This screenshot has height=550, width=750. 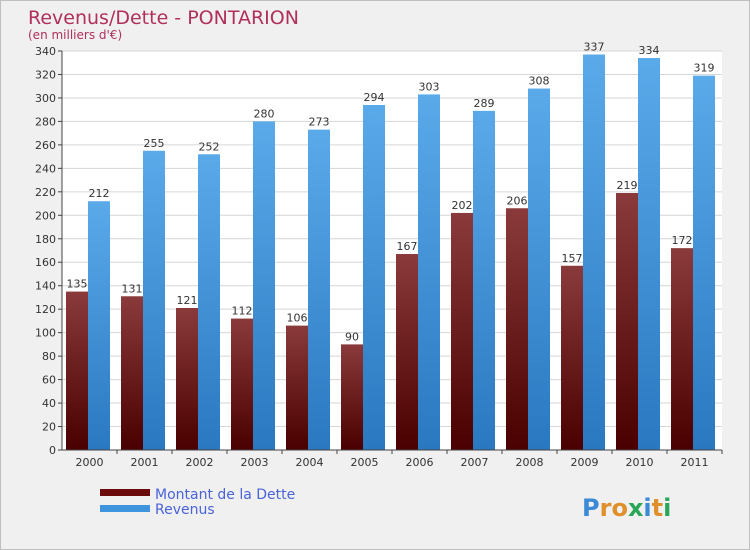 What do you see at coordinates (255, 462) in the screenshot?
I see `x-tick-label: 2003` at bounding box center [255, 462].